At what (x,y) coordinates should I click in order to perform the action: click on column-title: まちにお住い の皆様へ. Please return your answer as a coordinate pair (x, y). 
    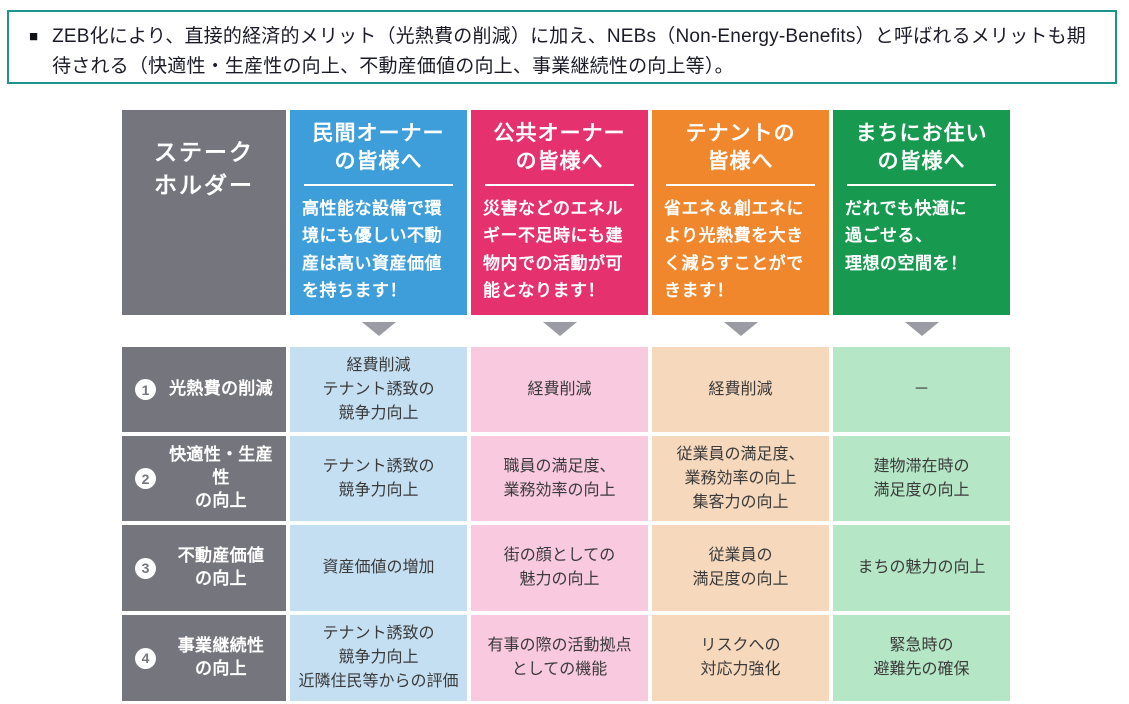
    Looking at the image, I should click on (921, 148).